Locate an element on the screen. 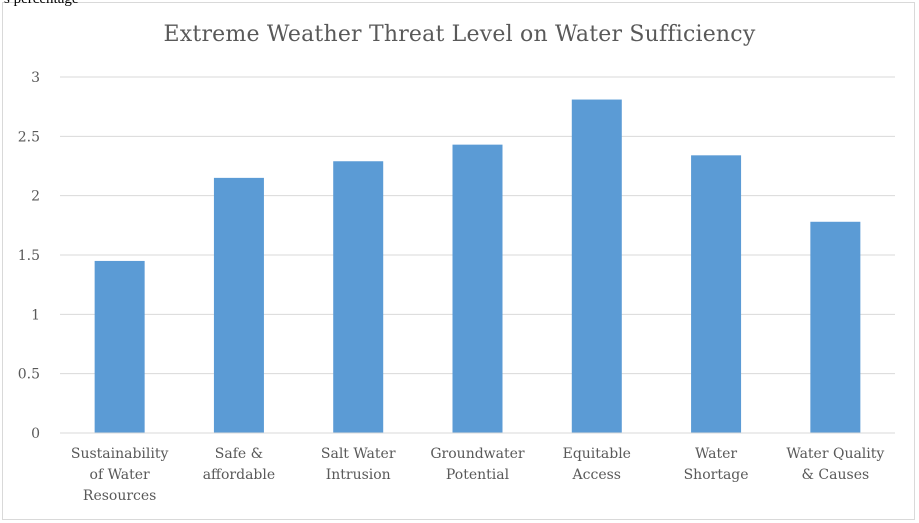 This screenshot has width=919, height=523. y-tick-label: 0.5 is located at coordinates (29, 375).